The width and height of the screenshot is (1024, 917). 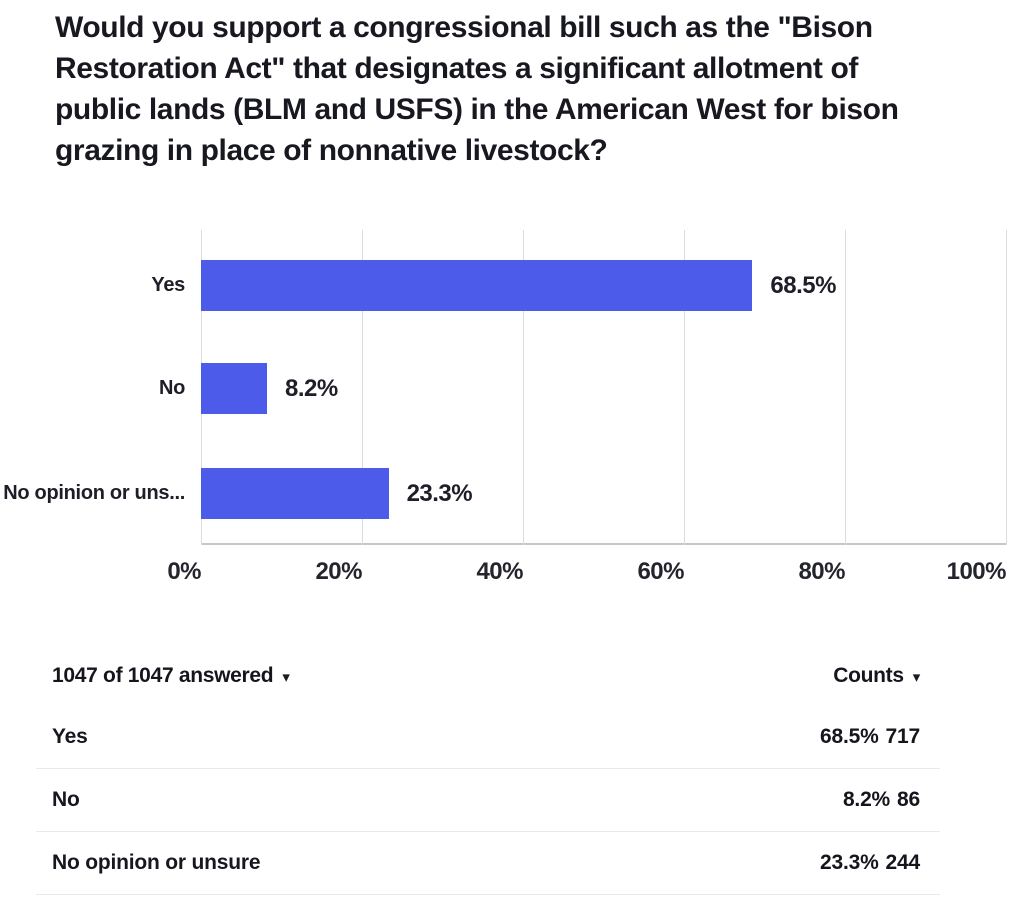 I want to click on bar-value-label: 68.5%, so click(x=803, y=285).